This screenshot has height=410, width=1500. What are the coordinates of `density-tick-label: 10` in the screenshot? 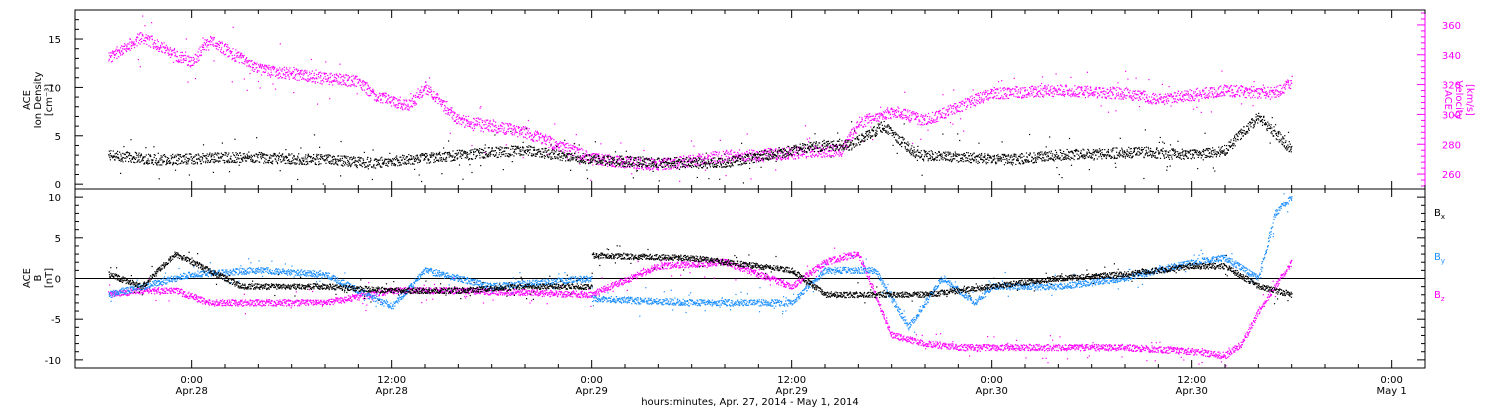 It's located at (54, 88).